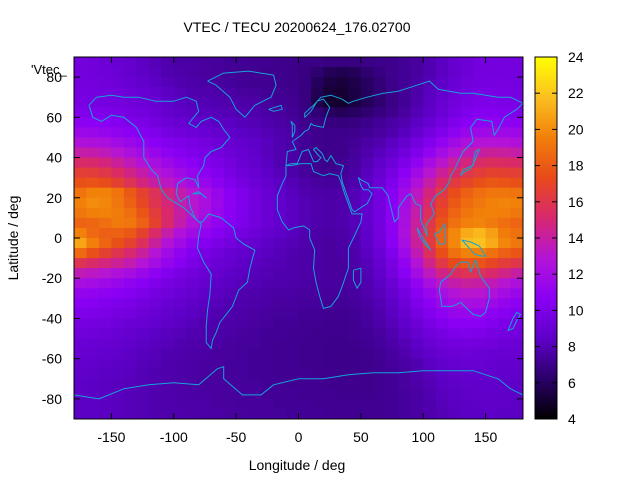 This screenshot has width=640, height=480. What do you see at coordinates (54, 198) in the screenshot?
I see `y-tick-label: 20` at bounding box center [54, 198].